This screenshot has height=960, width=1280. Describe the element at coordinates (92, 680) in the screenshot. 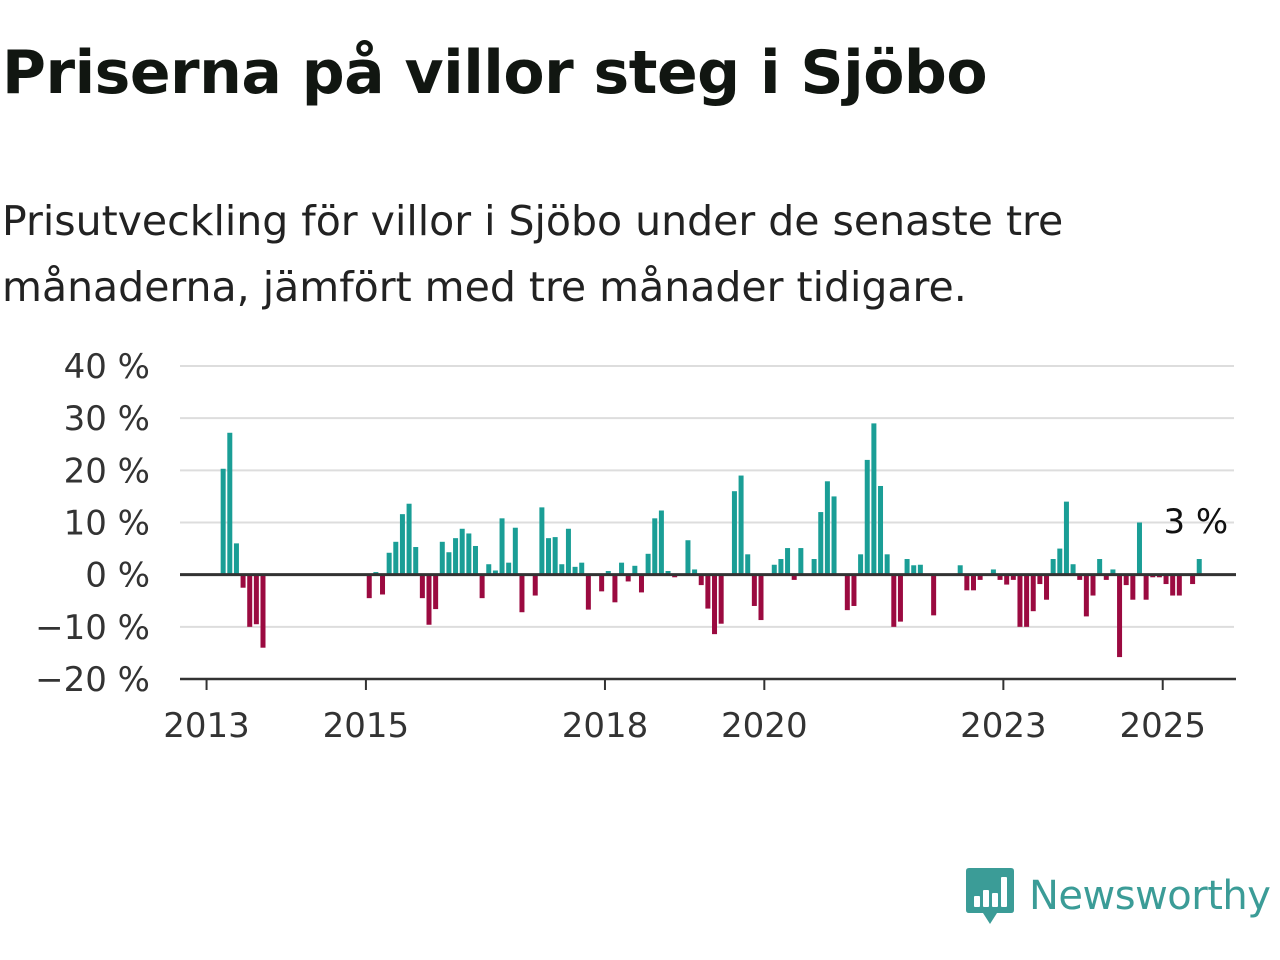

I see `y-tick-label: −20 %` at that location.